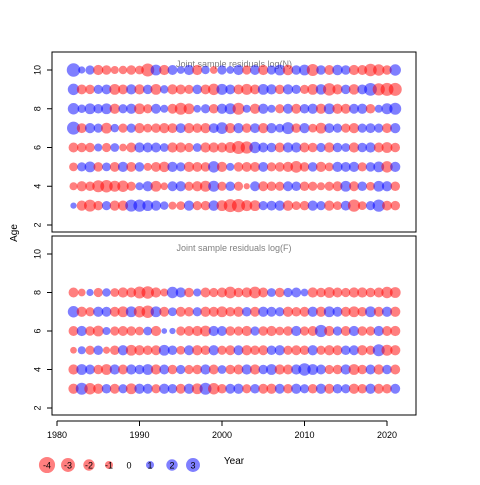 This screenshot has height=485, width=480. Describe the element at coordinates (37, 330) in the screenshot. I see `y-tick-label: 6` at that location.